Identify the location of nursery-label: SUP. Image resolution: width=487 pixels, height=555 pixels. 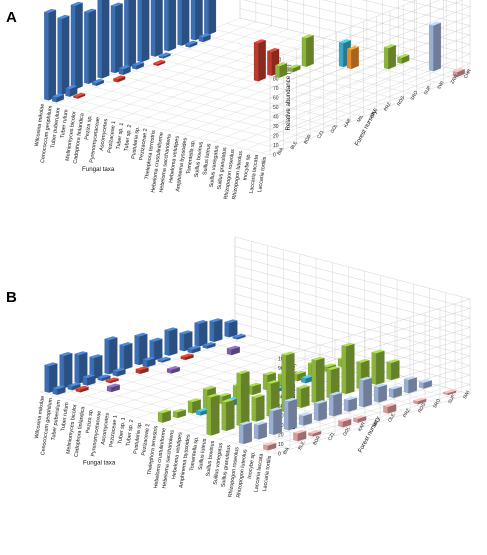
(451, 399).